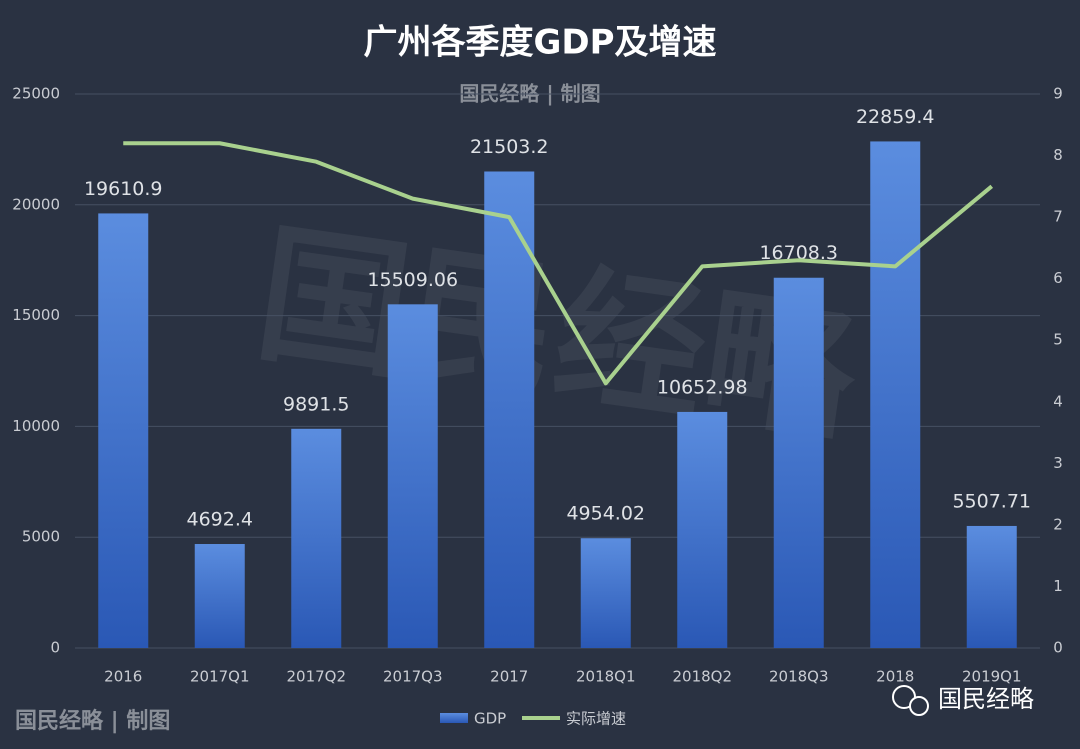 This screenshot has width=1080, height=749. I want to click on y-tick-label: 25000, so click(36, 94).